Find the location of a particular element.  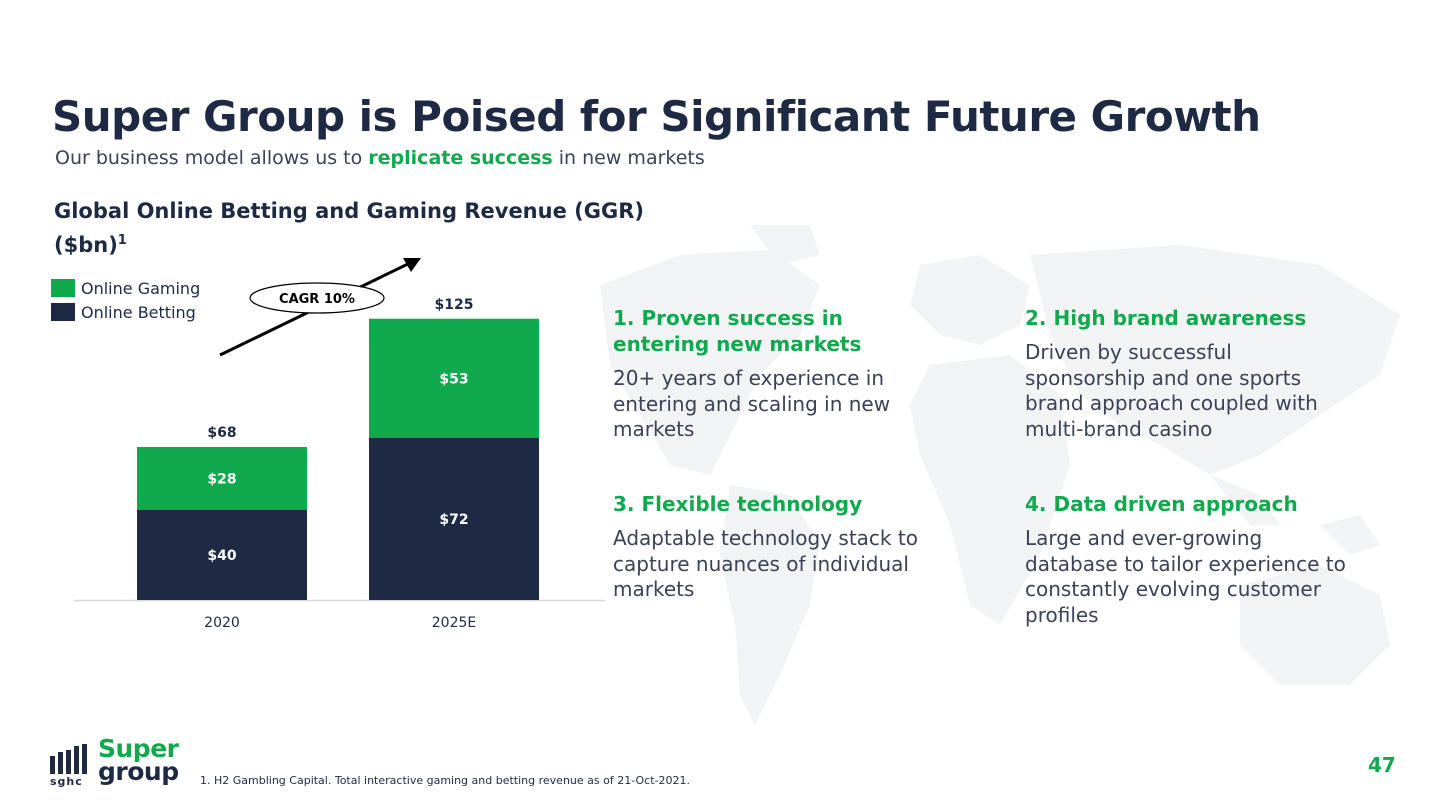

legend-label-gaming: Online Gaming is located at coordinates (141, 288).